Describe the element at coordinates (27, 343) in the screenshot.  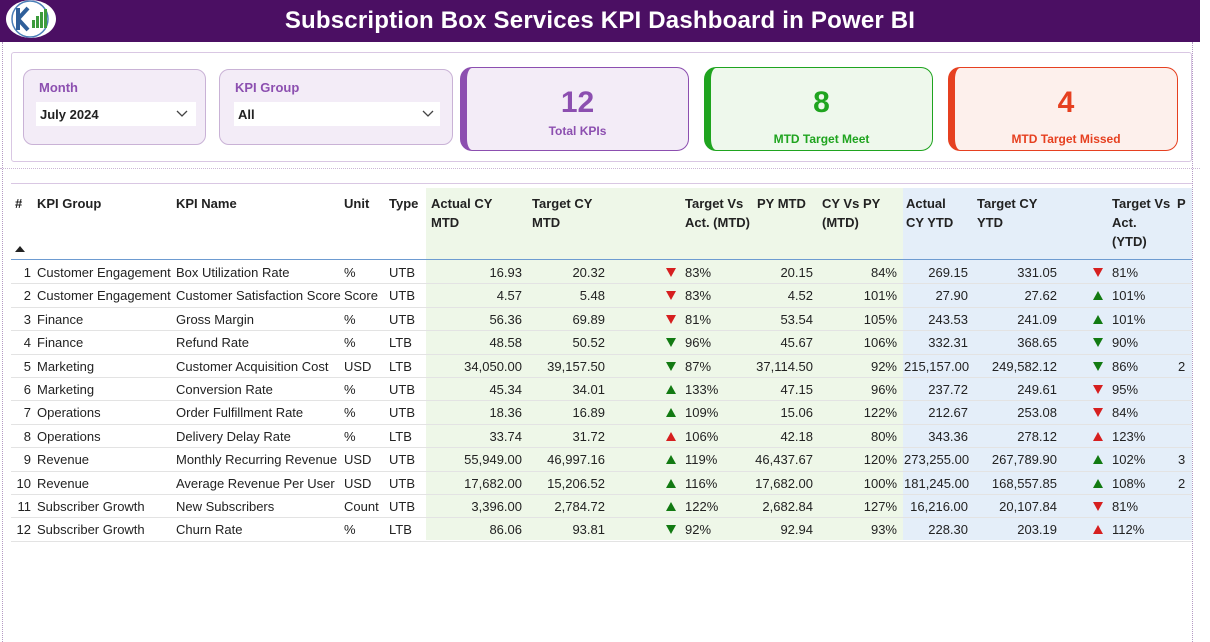
I see `cell-number: 4` at that location.